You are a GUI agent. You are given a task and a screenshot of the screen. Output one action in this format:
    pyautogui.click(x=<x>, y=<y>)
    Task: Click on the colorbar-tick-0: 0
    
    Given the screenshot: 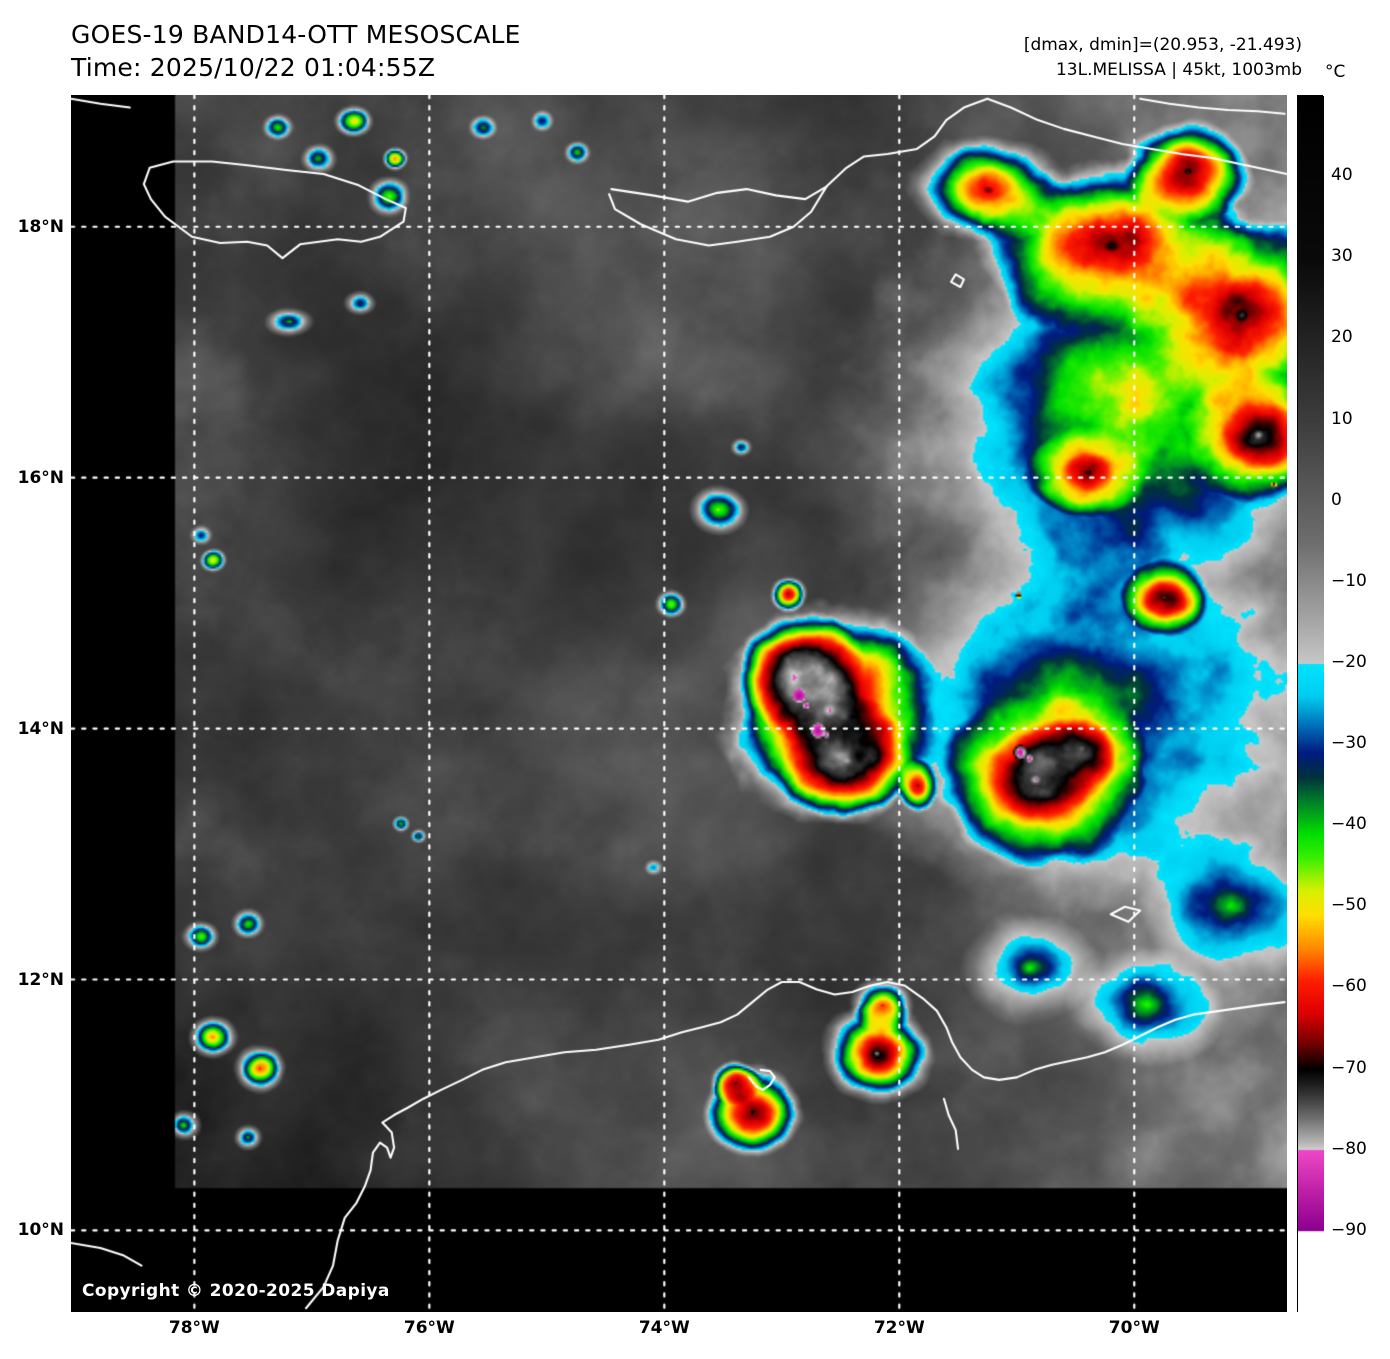 What is the action you would take?
    pyautogui.click(x=1336, y=499)
    